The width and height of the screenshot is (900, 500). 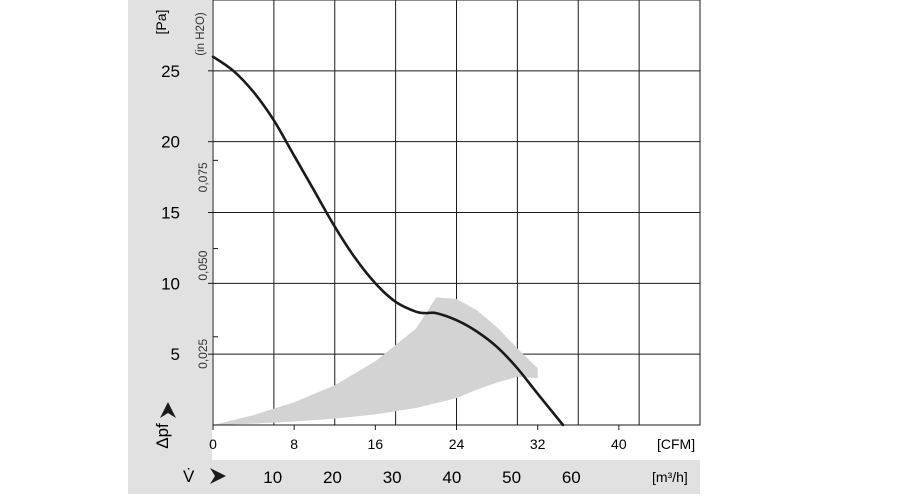 I want to click on y-inh2o-tick-label: 0,025, so click(x=203, y=353).